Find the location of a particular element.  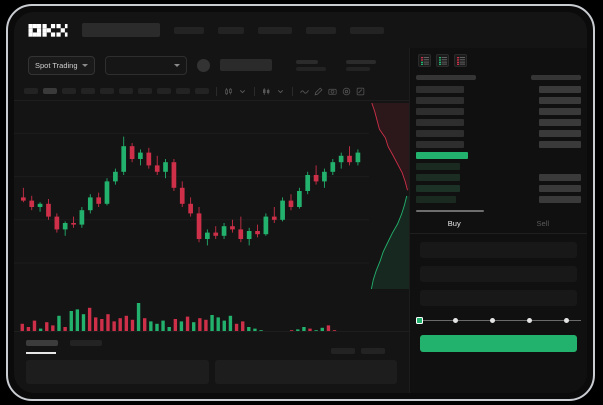

orderbook-mode-bids-only-icon is located at coordinates (442, 60).